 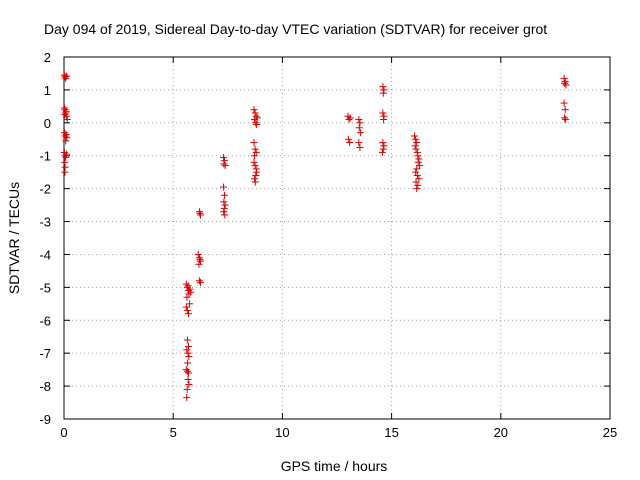 What do you see at coordinates (45, 419) in the screenshot?
I see `y-tick-label: -9` at bounding box center [45, 419].